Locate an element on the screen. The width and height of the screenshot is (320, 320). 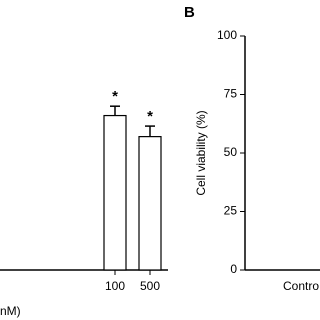
x-axis-label: nM) is located at coordinates (10, 311).